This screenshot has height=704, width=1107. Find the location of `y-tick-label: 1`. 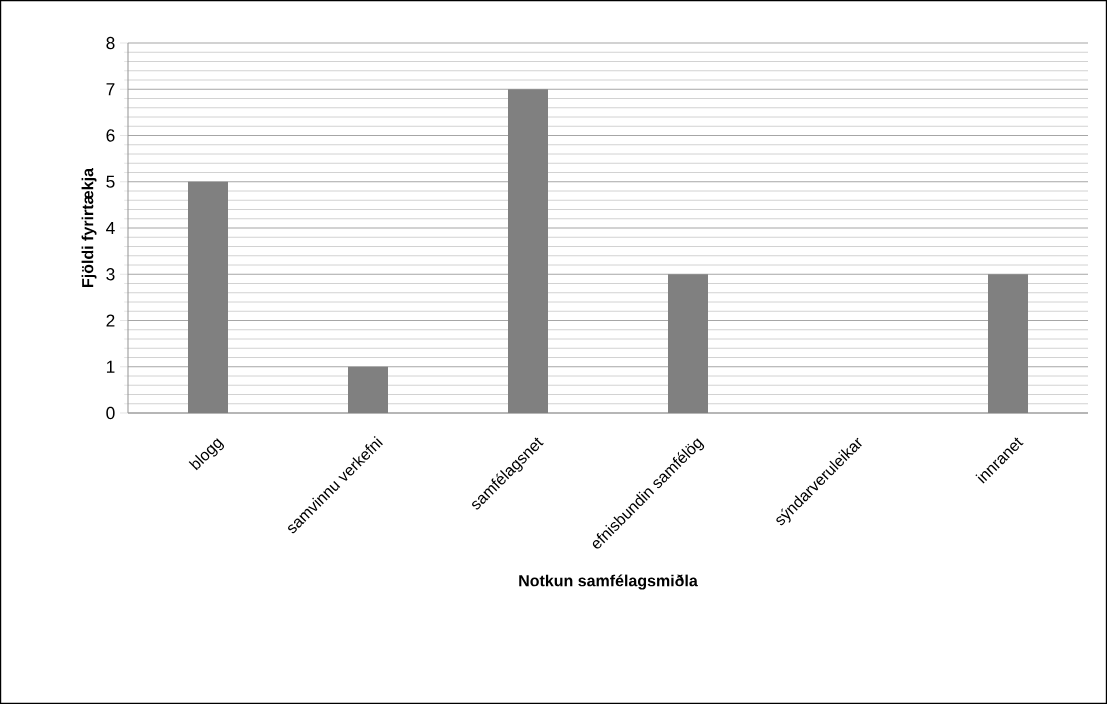

y-tick-label: 1 is located at coordinates (110, 366).